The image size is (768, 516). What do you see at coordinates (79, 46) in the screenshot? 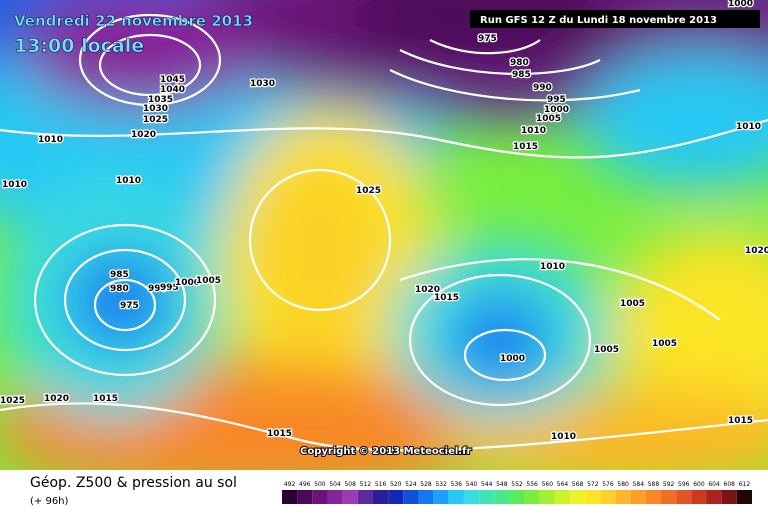
I see `map-time: 13:00 locale` at bounding box center [79, 46].